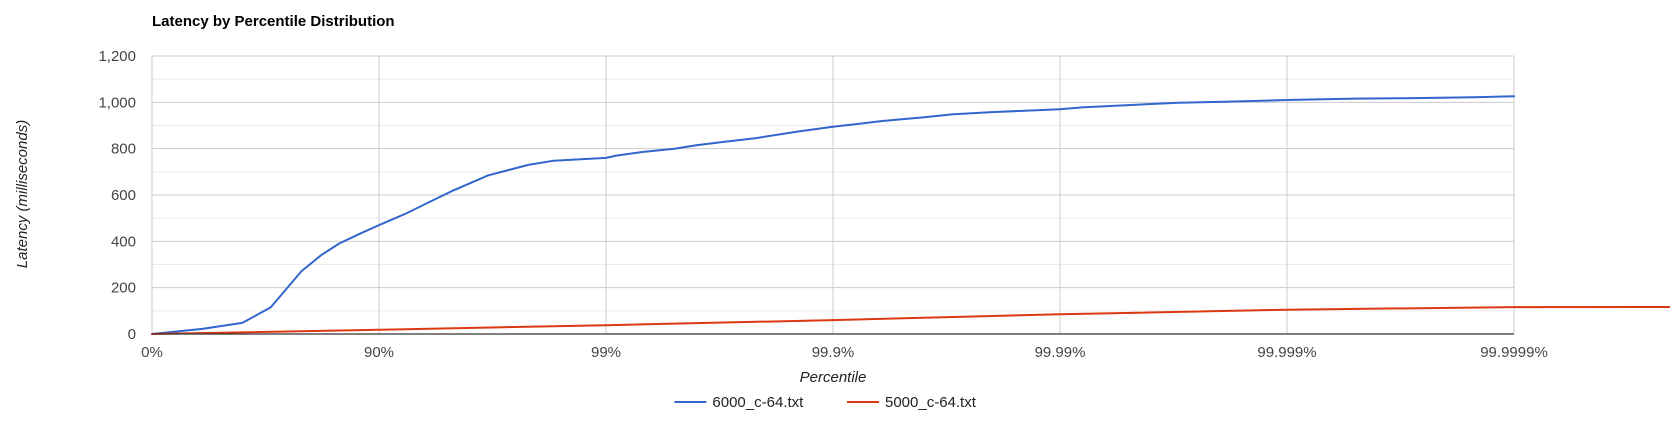 The height and width of the screenshot is (445, 1670). What do you see at coordinates (117, 102) in the screenshot?
I see `y-tick-label: 1,000` at bounding box center [117, 102].